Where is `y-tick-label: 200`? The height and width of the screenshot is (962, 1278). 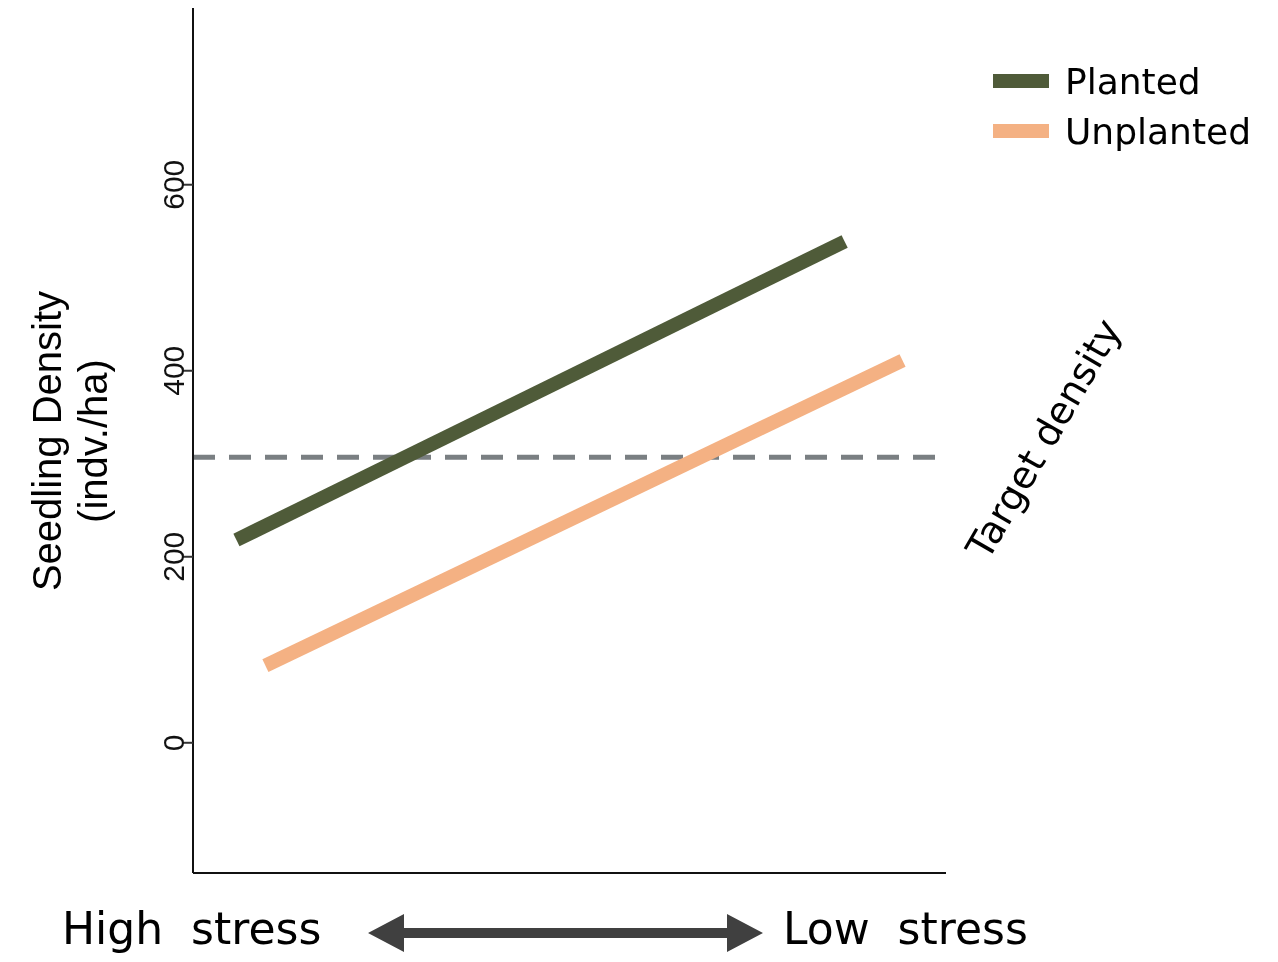 y-tick-label: 200 is located at coordinates (173, 556).